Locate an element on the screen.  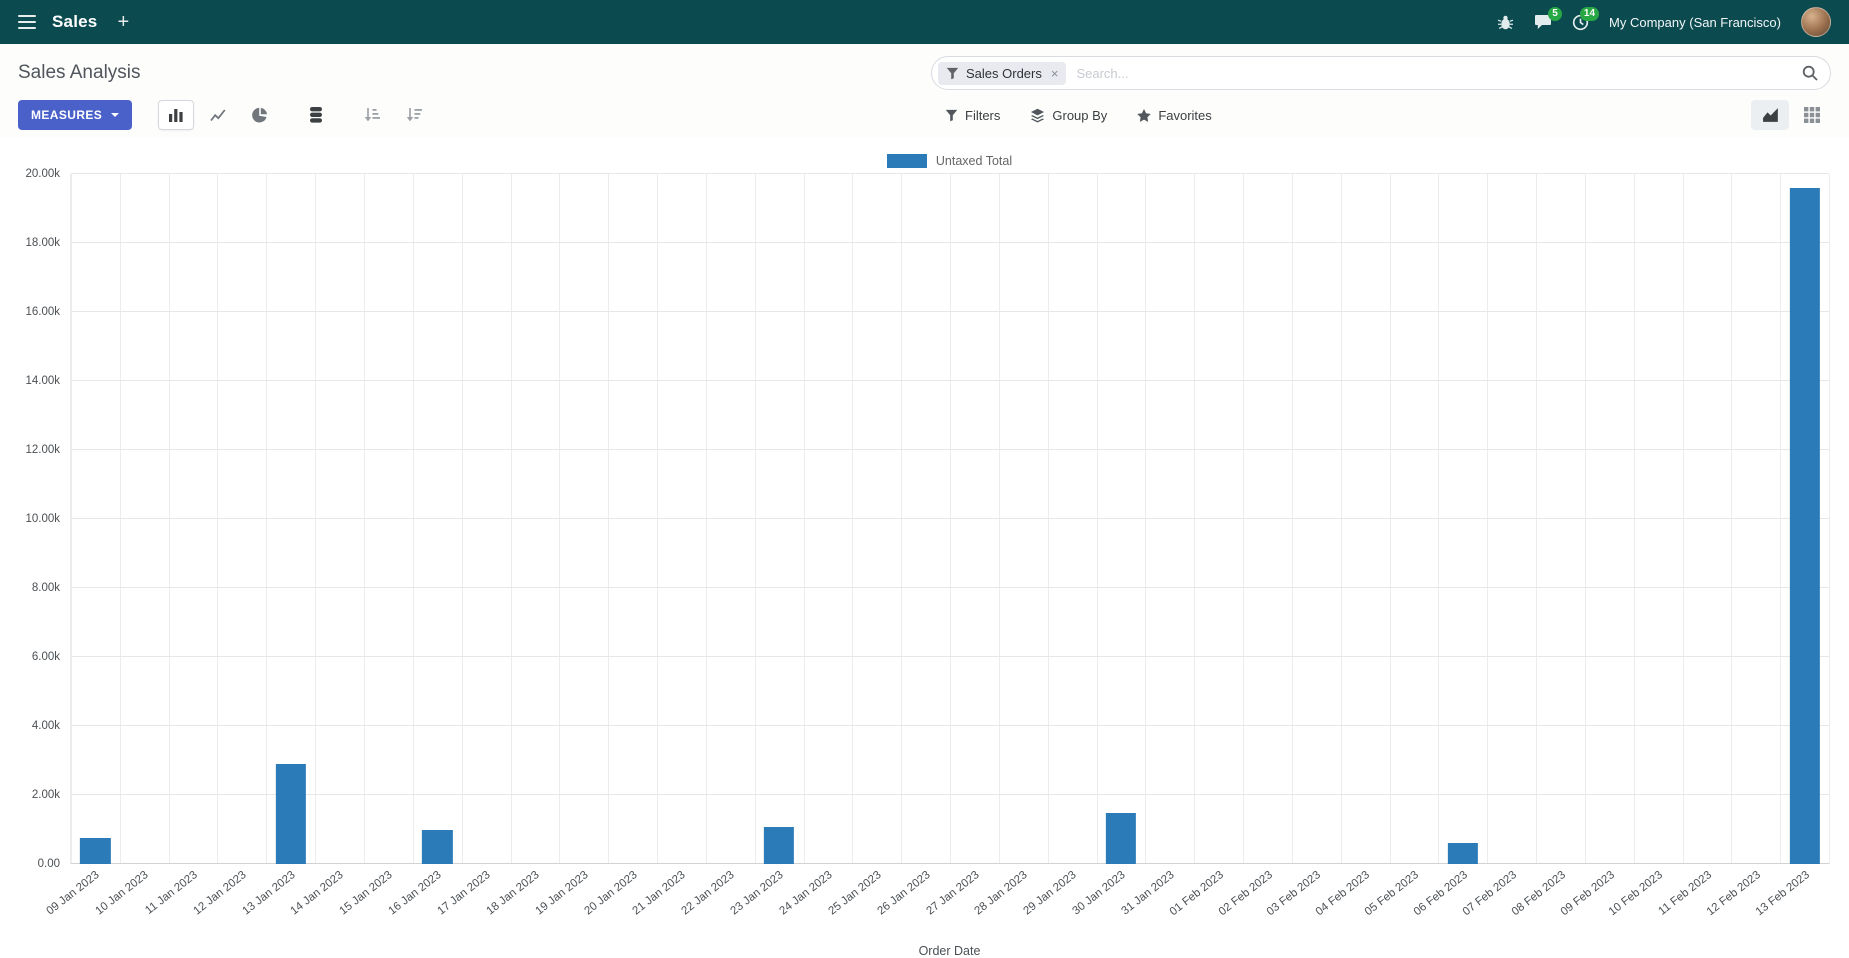
line-chart-button is located at coordinates (218, 115).